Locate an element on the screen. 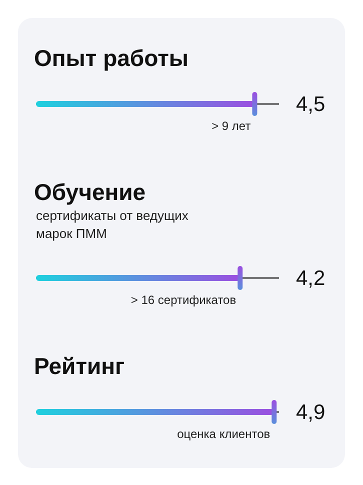 The height and width of the screenshot is (485, 363). y-tick-label: Рейтинг is located at coordinates (79, 366).